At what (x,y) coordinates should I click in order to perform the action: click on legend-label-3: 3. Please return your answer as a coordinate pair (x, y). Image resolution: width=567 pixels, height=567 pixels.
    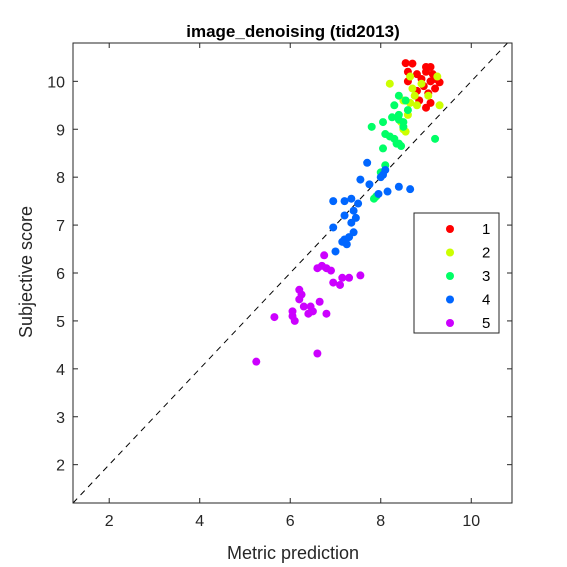
    Looking at the image, I should click on (486, 276).